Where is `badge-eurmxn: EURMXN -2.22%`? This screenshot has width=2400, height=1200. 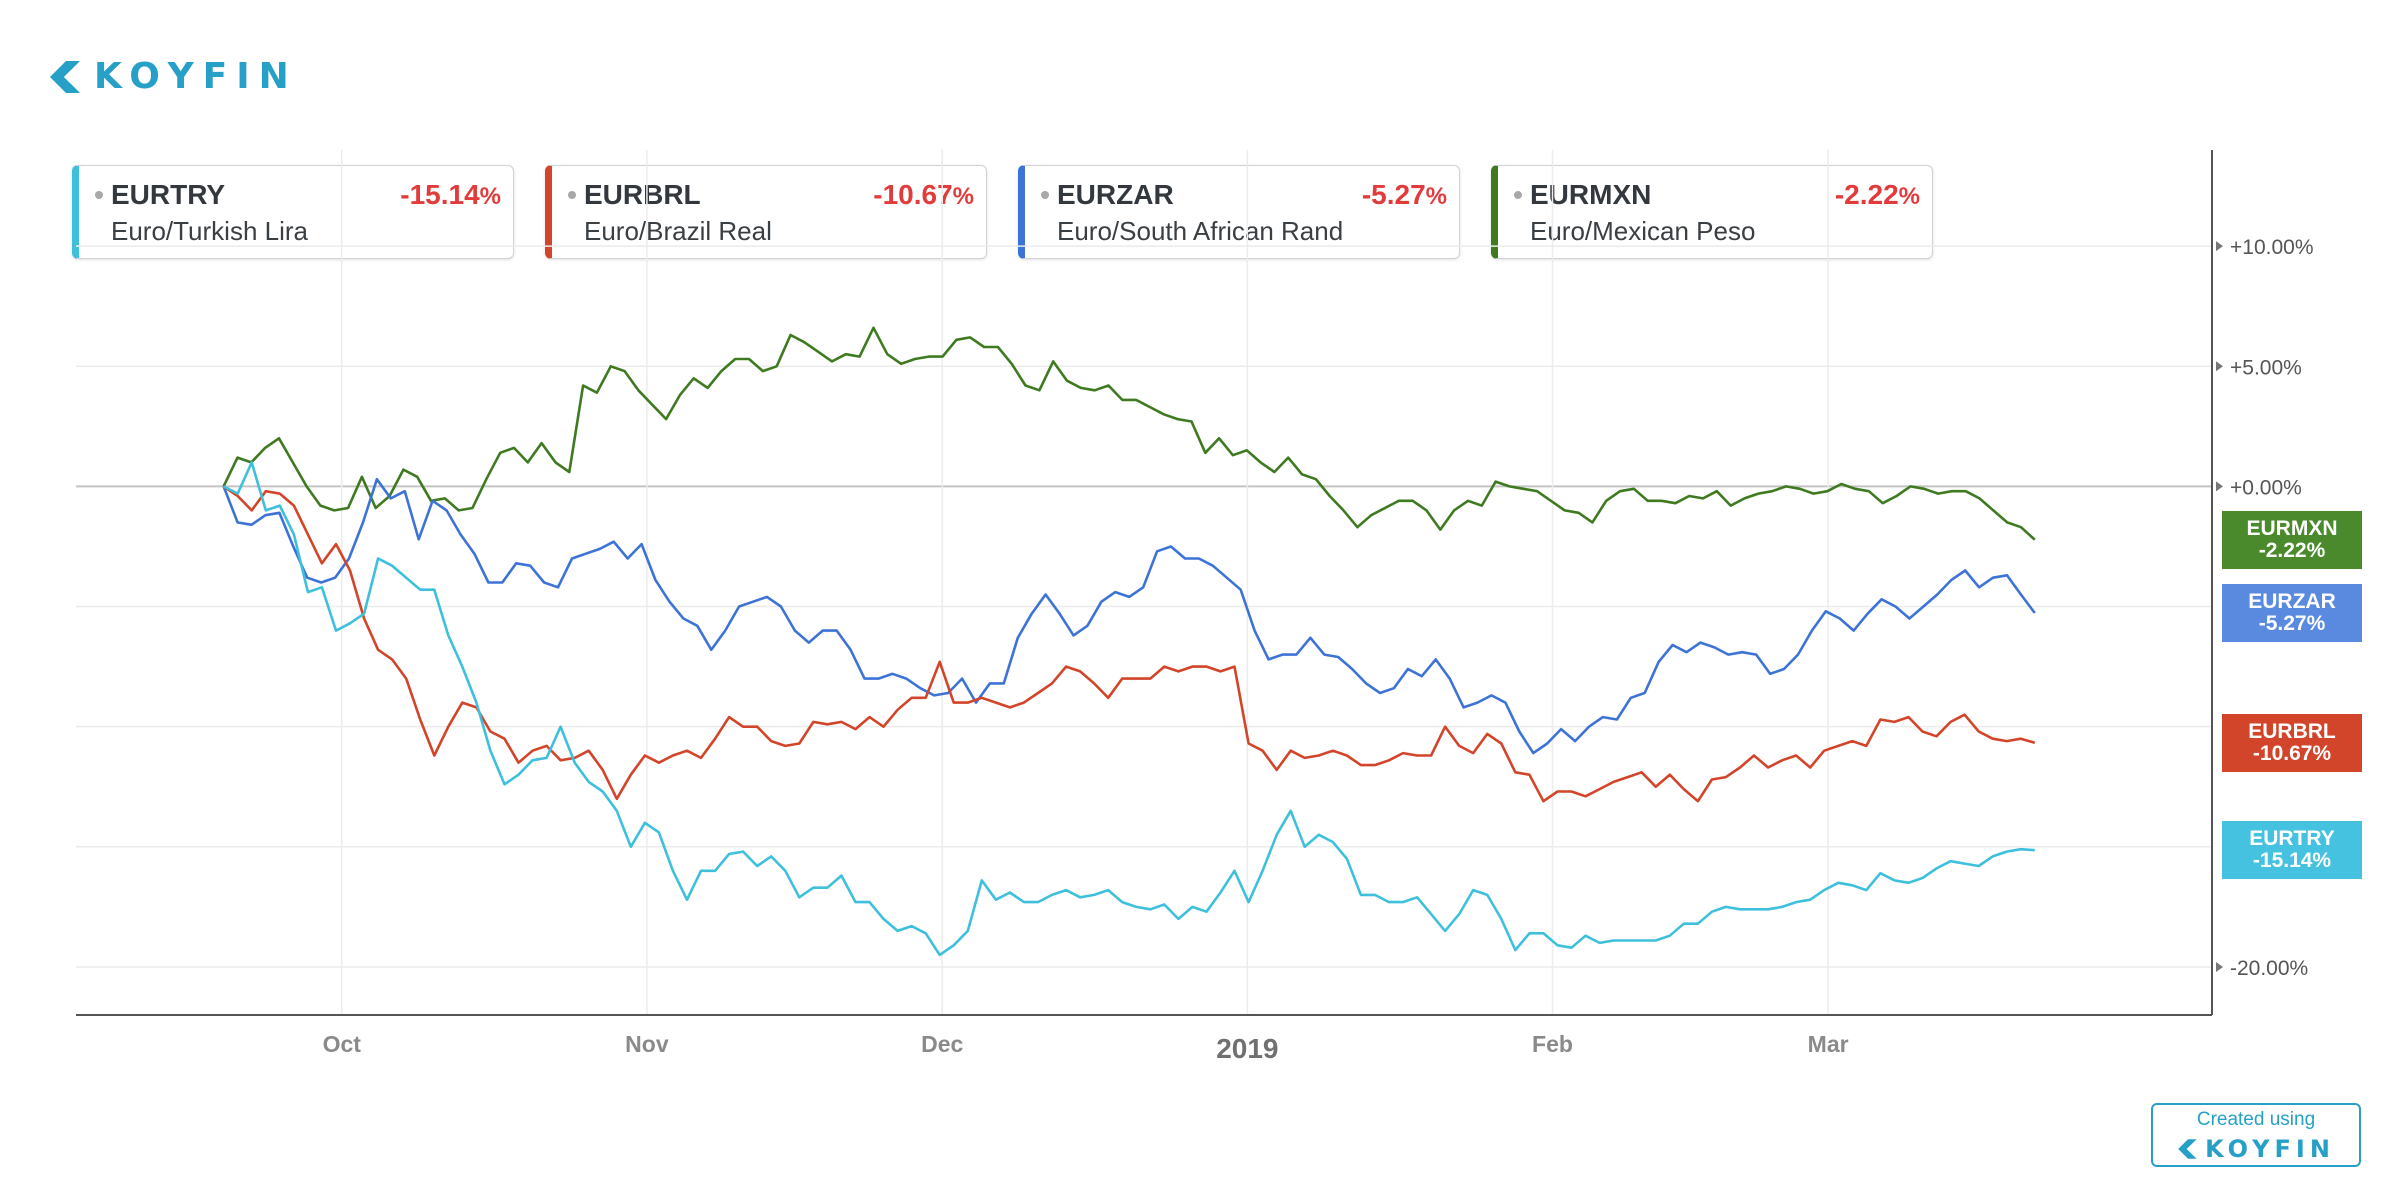 badge-eurmxn: EURMXN -2.22% is located at coordinates (2292, 540).